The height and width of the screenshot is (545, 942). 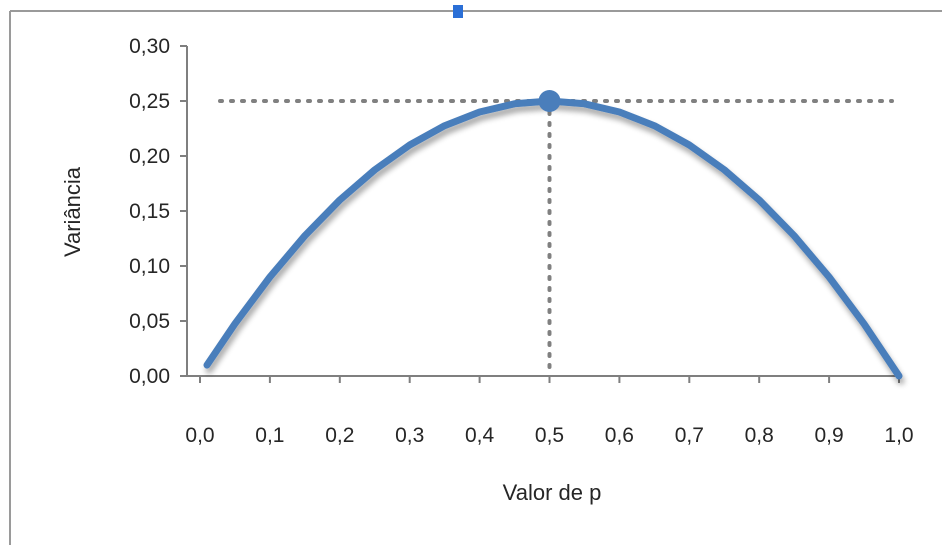 What do you see at coordinates (549, 101) in the screenshot?
I see `peak-point` at bounding box center [549, 101].